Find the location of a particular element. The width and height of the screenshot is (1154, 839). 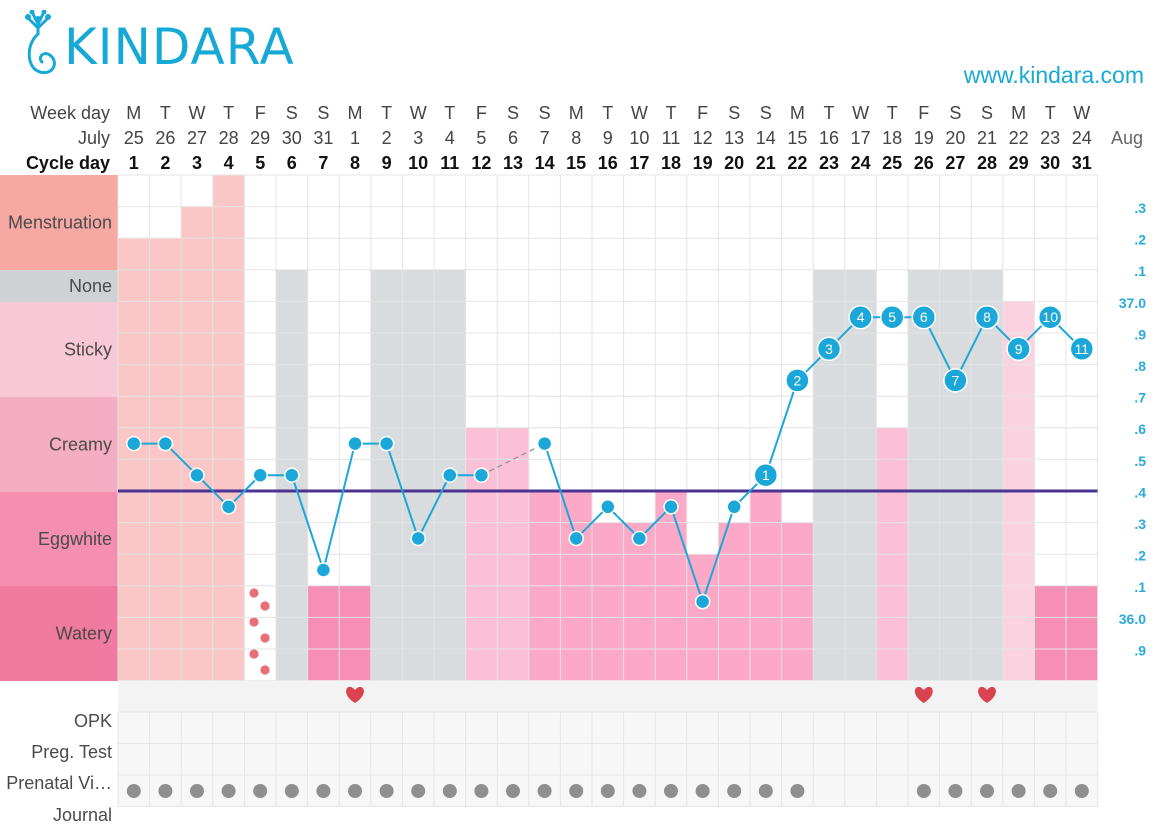

week-day-29: M is located at coordinates (1018, 113).